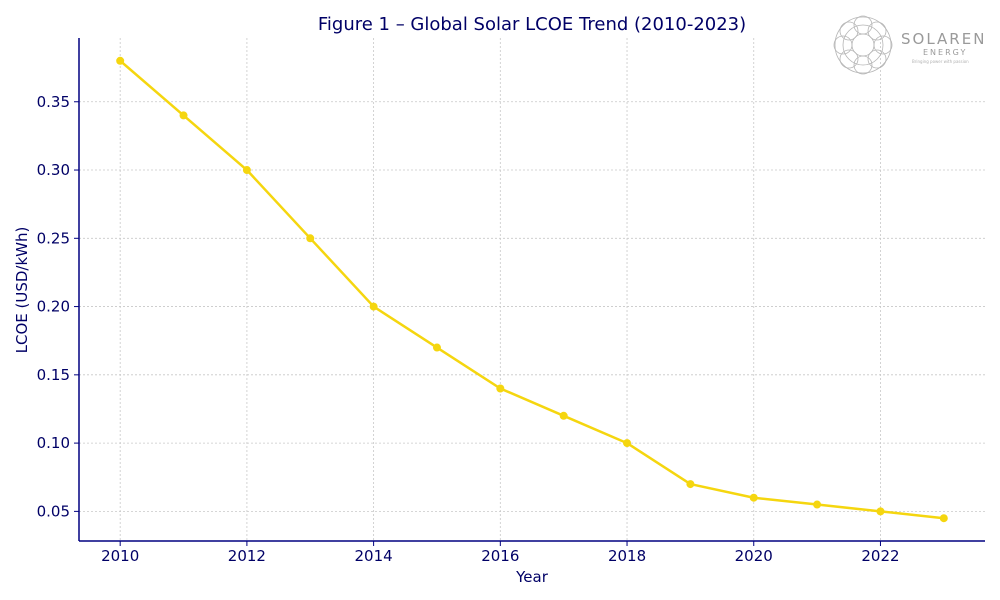 This screenshot has height=600, width=1000. What do you see at coordinates (310, 238) in the screenshot?
I see `data-point-2013` at bounding box center [310, 238].